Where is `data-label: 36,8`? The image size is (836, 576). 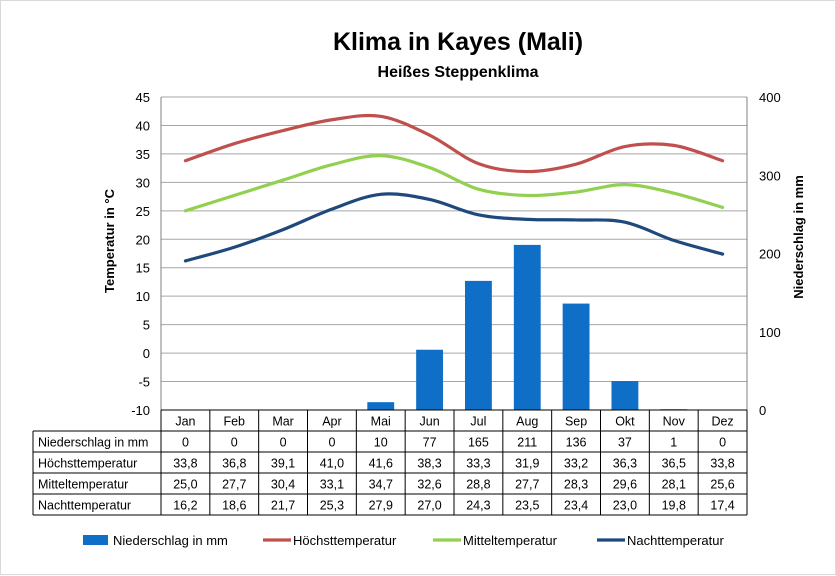 data-label: 36,8 is located at coordinates (234, 464).